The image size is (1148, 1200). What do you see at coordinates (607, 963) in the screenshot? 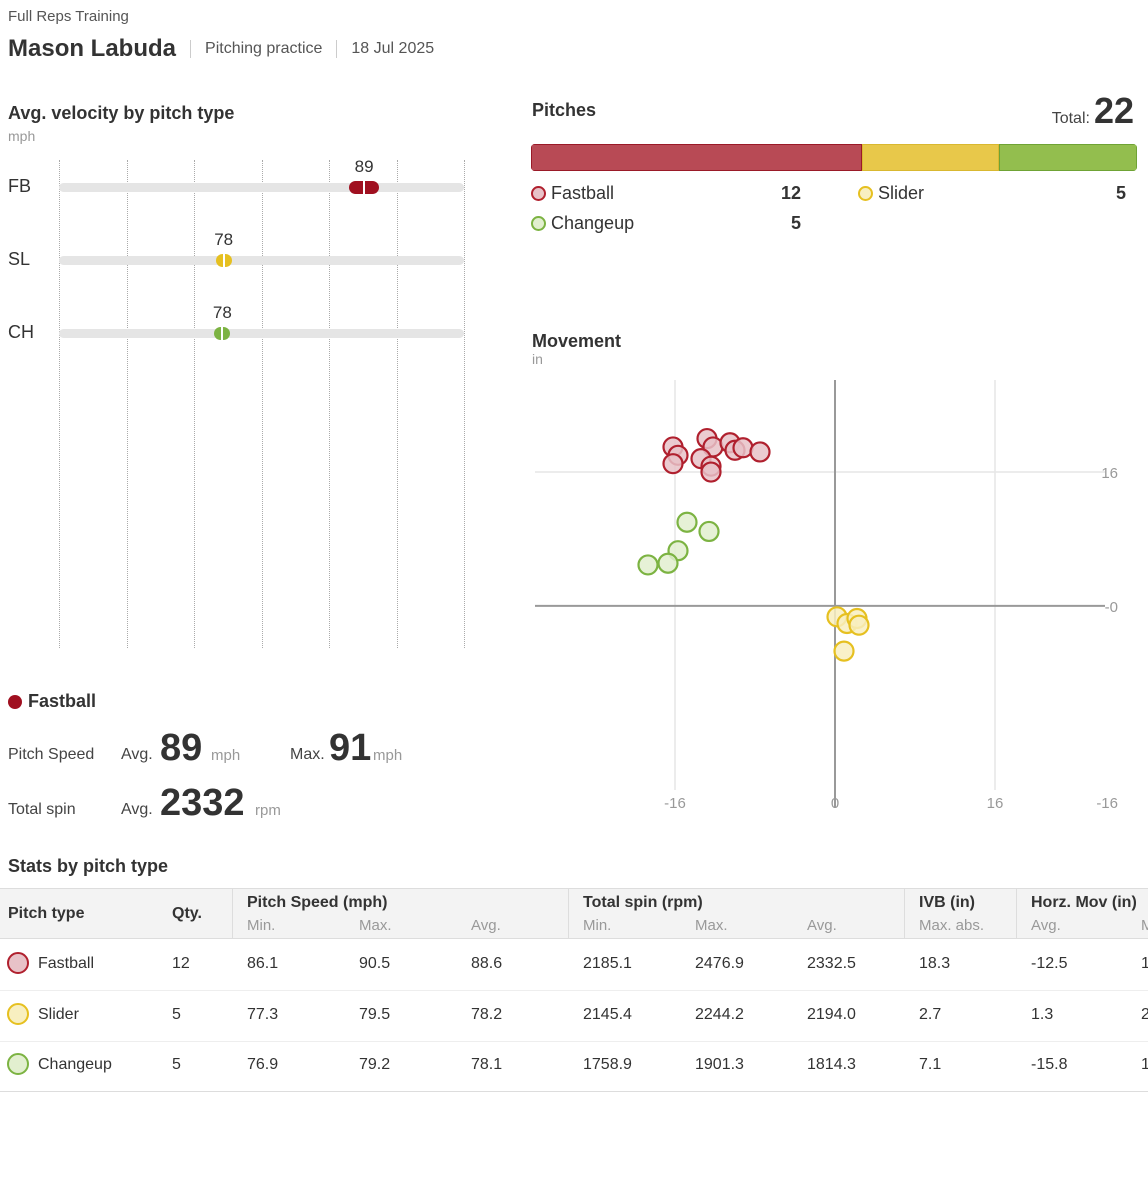
I see `cell-sp-min: 2185.1` at bounding box center [607, 963].